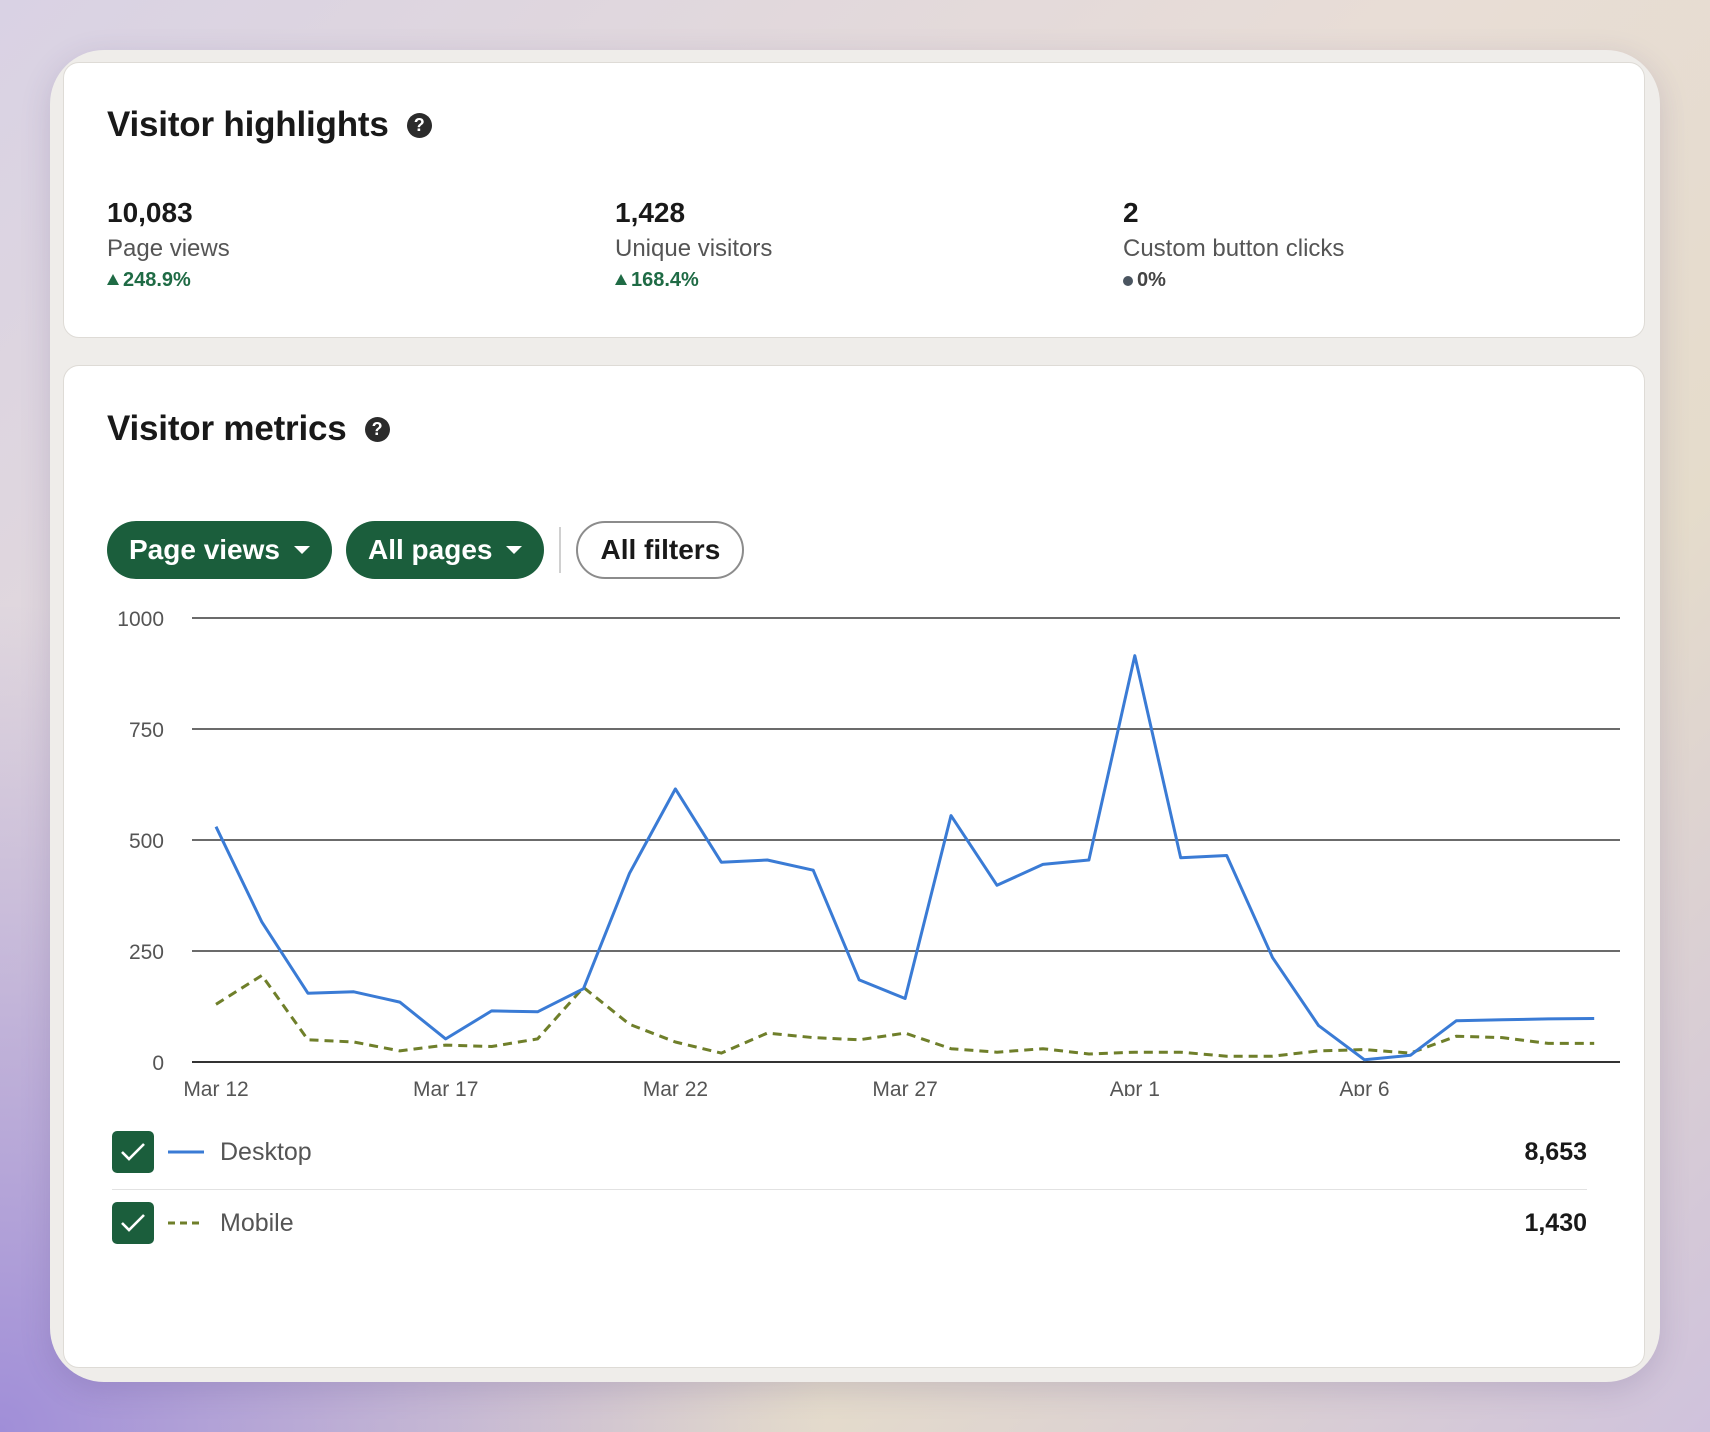 The height and width of the screenshot is (1432, 1710). I want to click on x-tick-label: Mar 22, so click(675, 1087).